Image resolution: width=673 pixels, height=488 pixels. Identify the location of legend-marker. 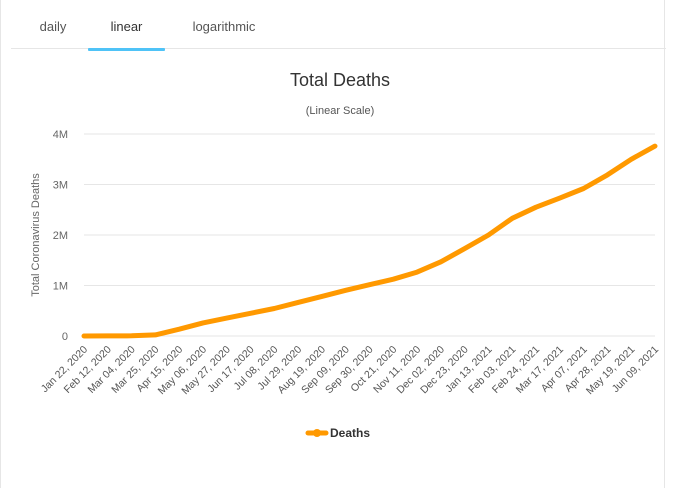
(317, 433).